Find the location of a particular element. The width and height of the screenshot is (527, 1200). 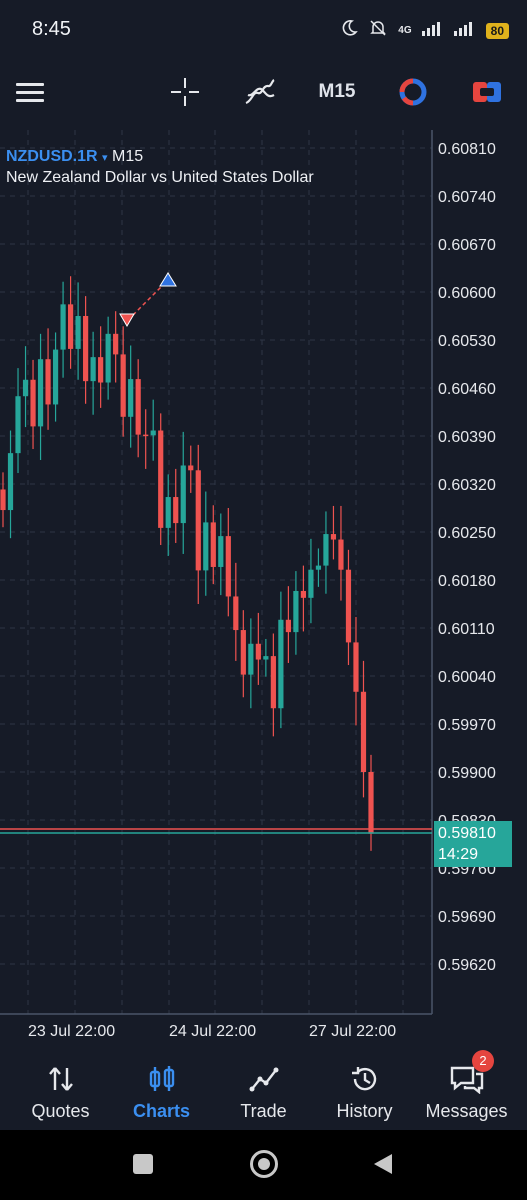

buy-arrow-icon is located at coordinates (168, 279).